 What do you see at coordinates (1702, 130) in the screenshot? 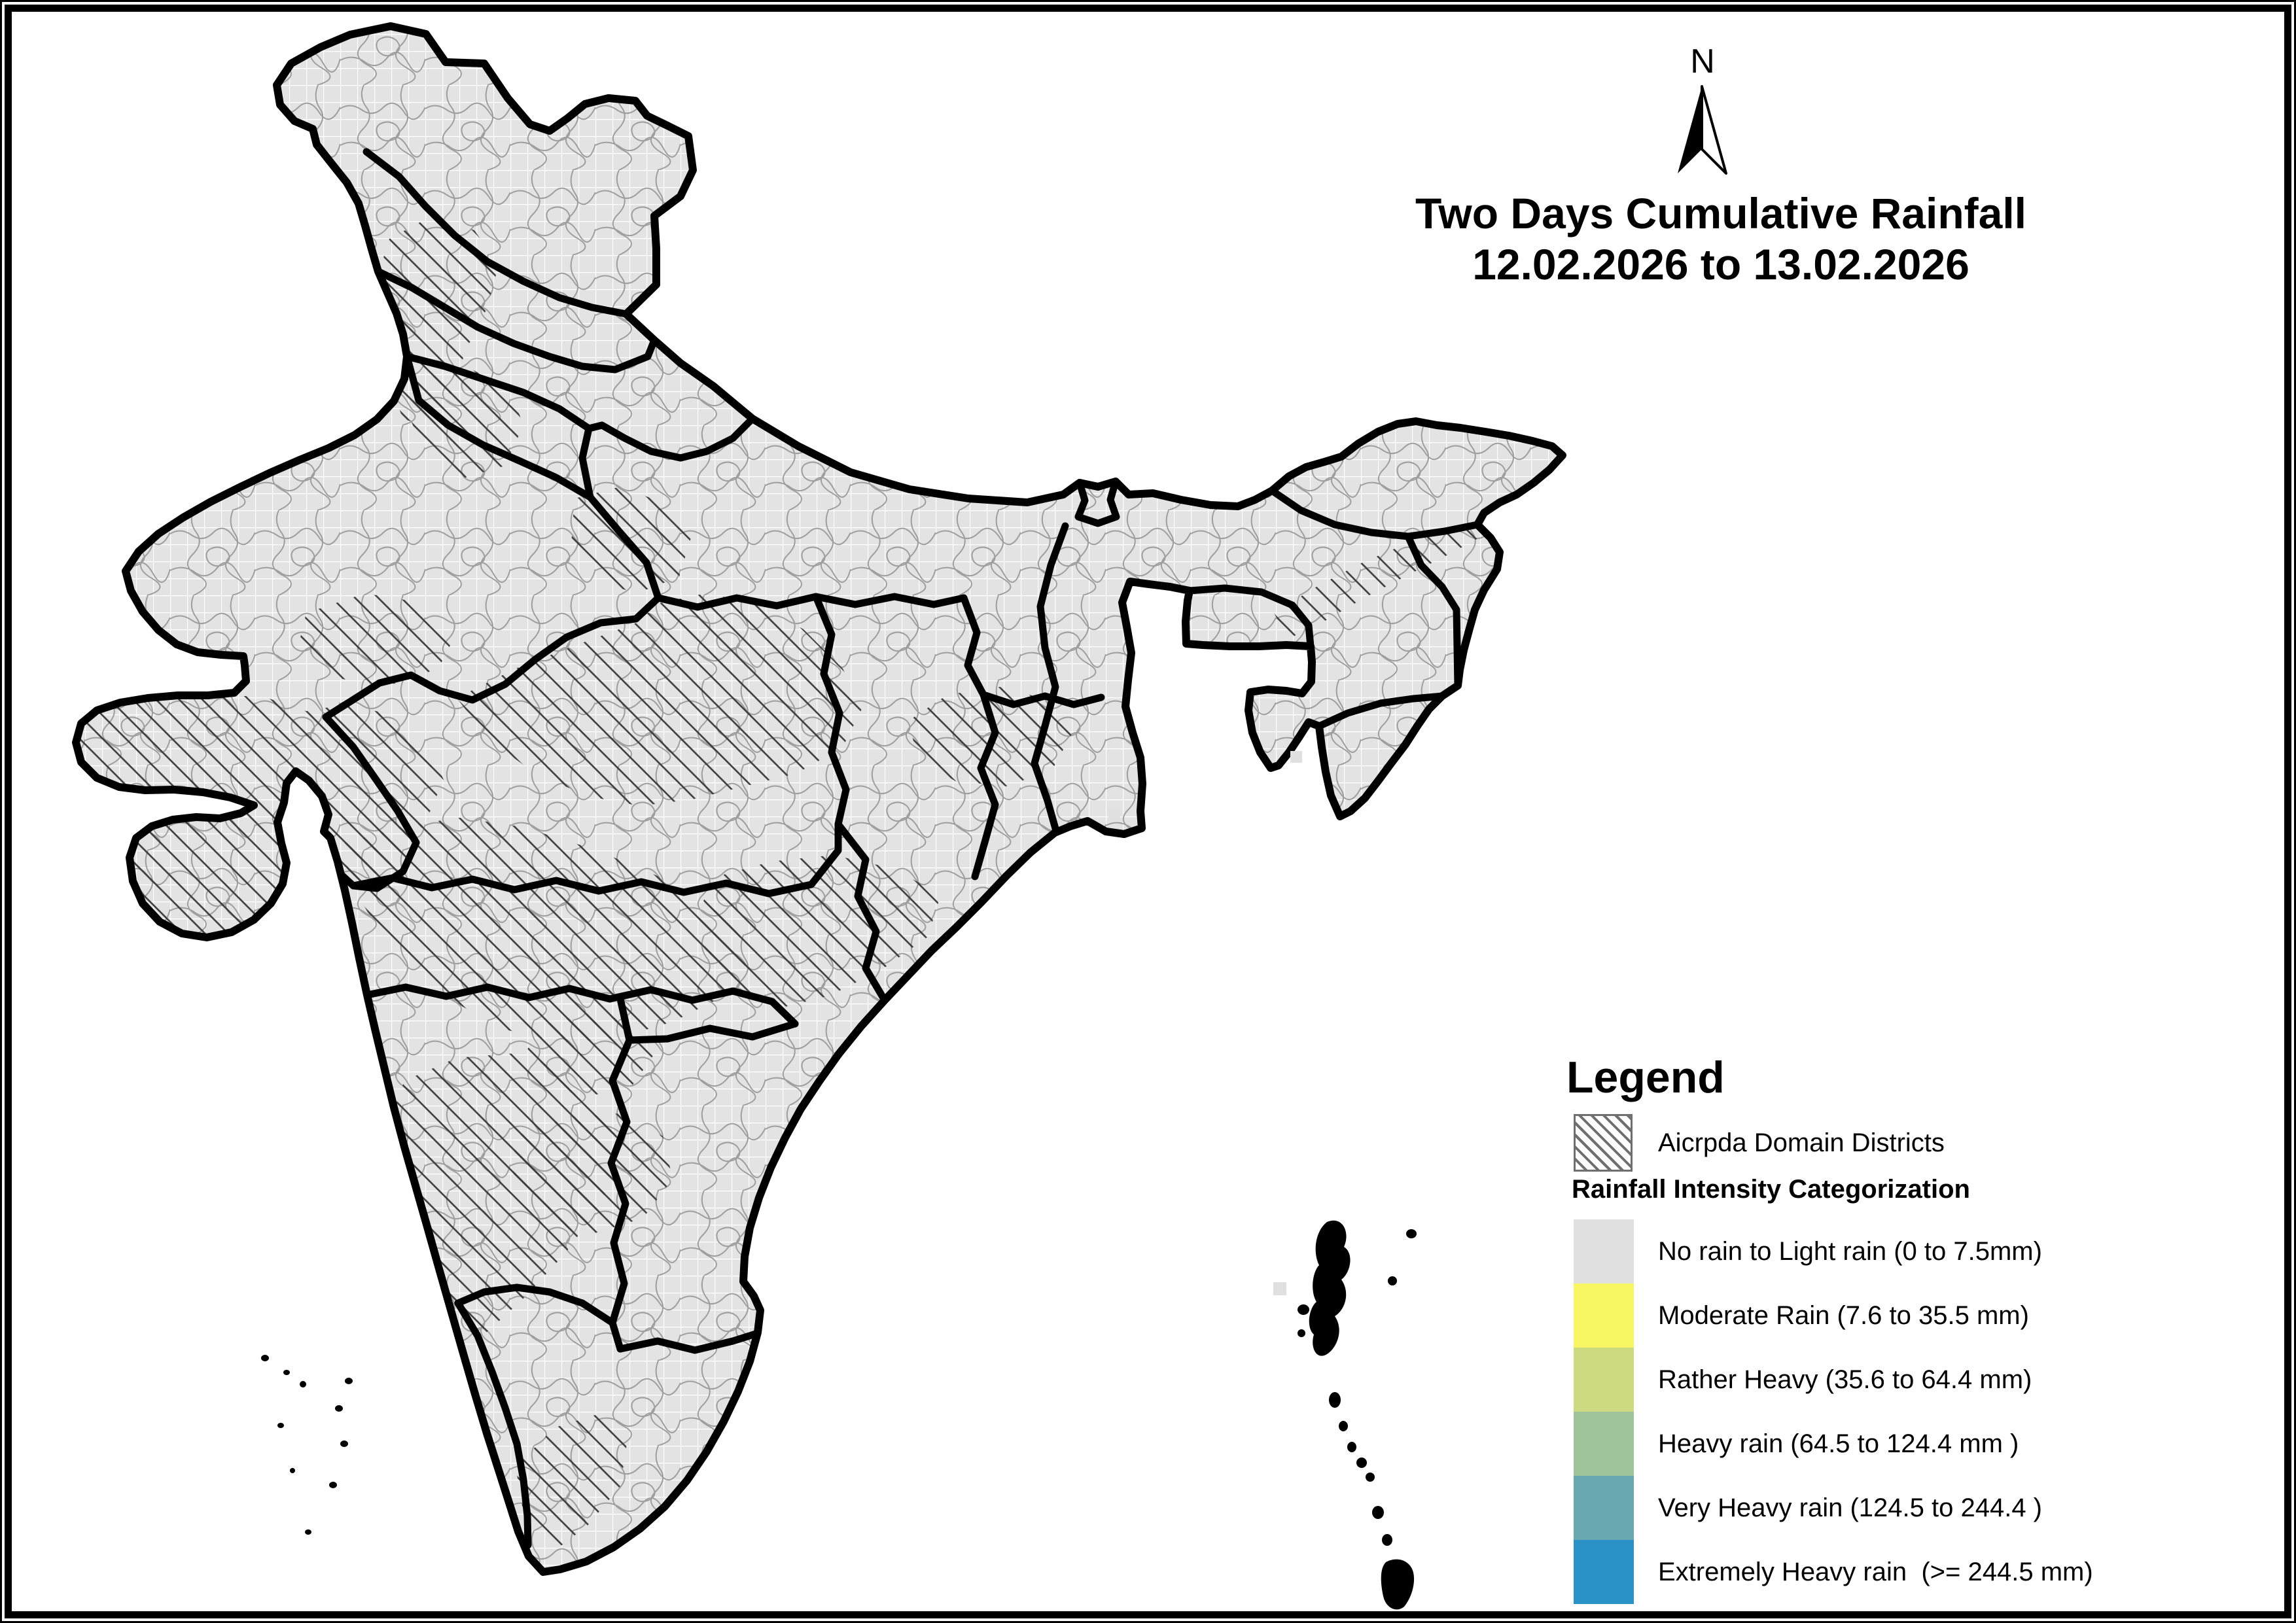
I see `north-arrow-icon` at bounding box center [1702, 130].